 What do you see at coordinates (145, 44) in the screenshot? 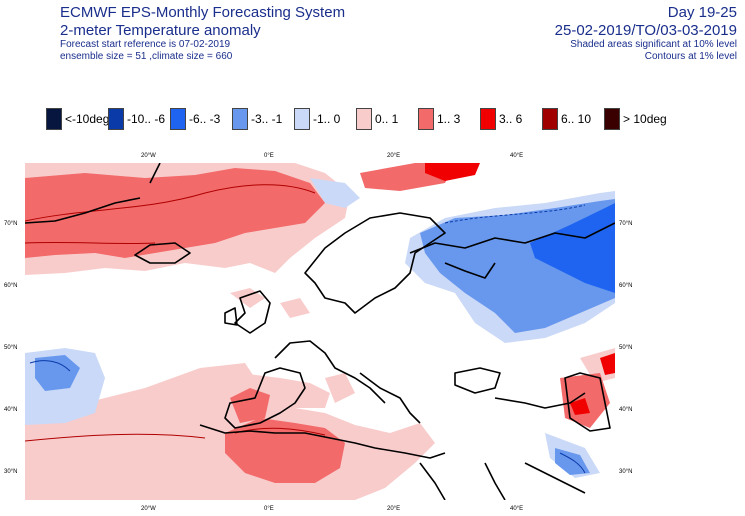
I see `forecast-reference: Forecast start reference is 07-02-2019` at bounding box center [145, 44].